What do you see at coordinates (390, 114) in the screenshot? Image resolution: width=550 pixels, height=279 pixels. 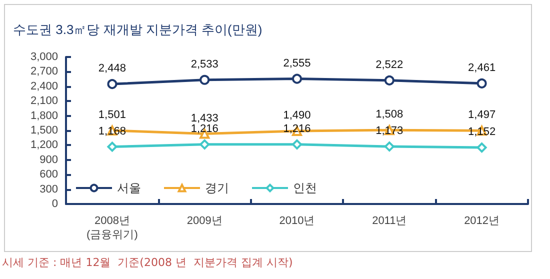 I see `data-label: 1,508` at bounding box center [390, 114].